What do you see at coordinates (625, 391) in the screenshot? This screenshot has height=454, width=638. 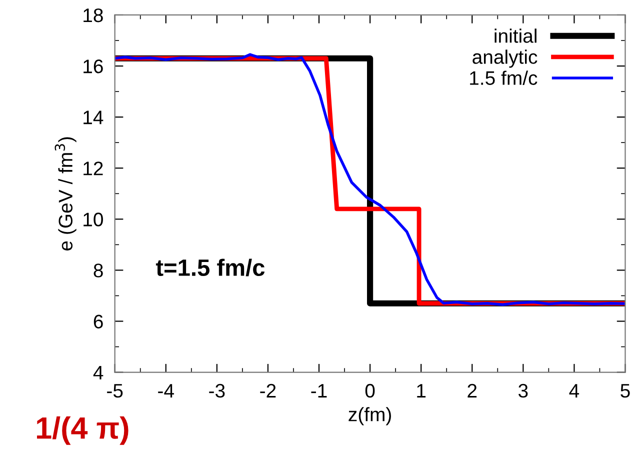 I see `x-tick-label: 5` at bounding box center [625, 391].